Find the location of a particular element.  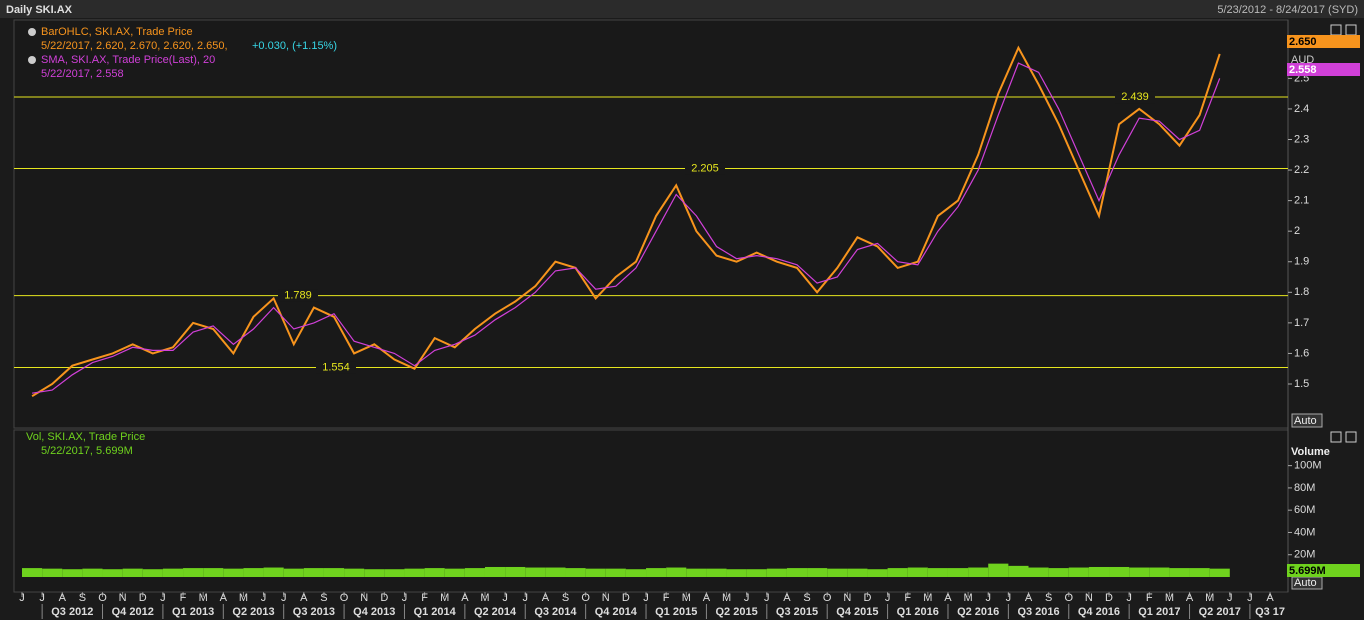

level-label: 2.439 is located at coordinates (1135, 97).